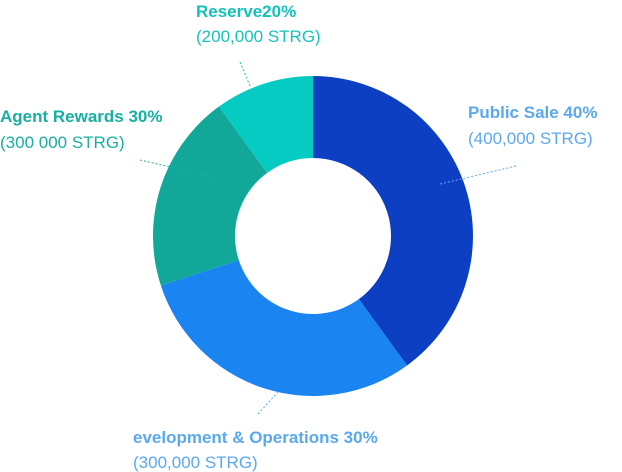  I want to click on slice-amount: (300 000 STRG), so click(62, 142).